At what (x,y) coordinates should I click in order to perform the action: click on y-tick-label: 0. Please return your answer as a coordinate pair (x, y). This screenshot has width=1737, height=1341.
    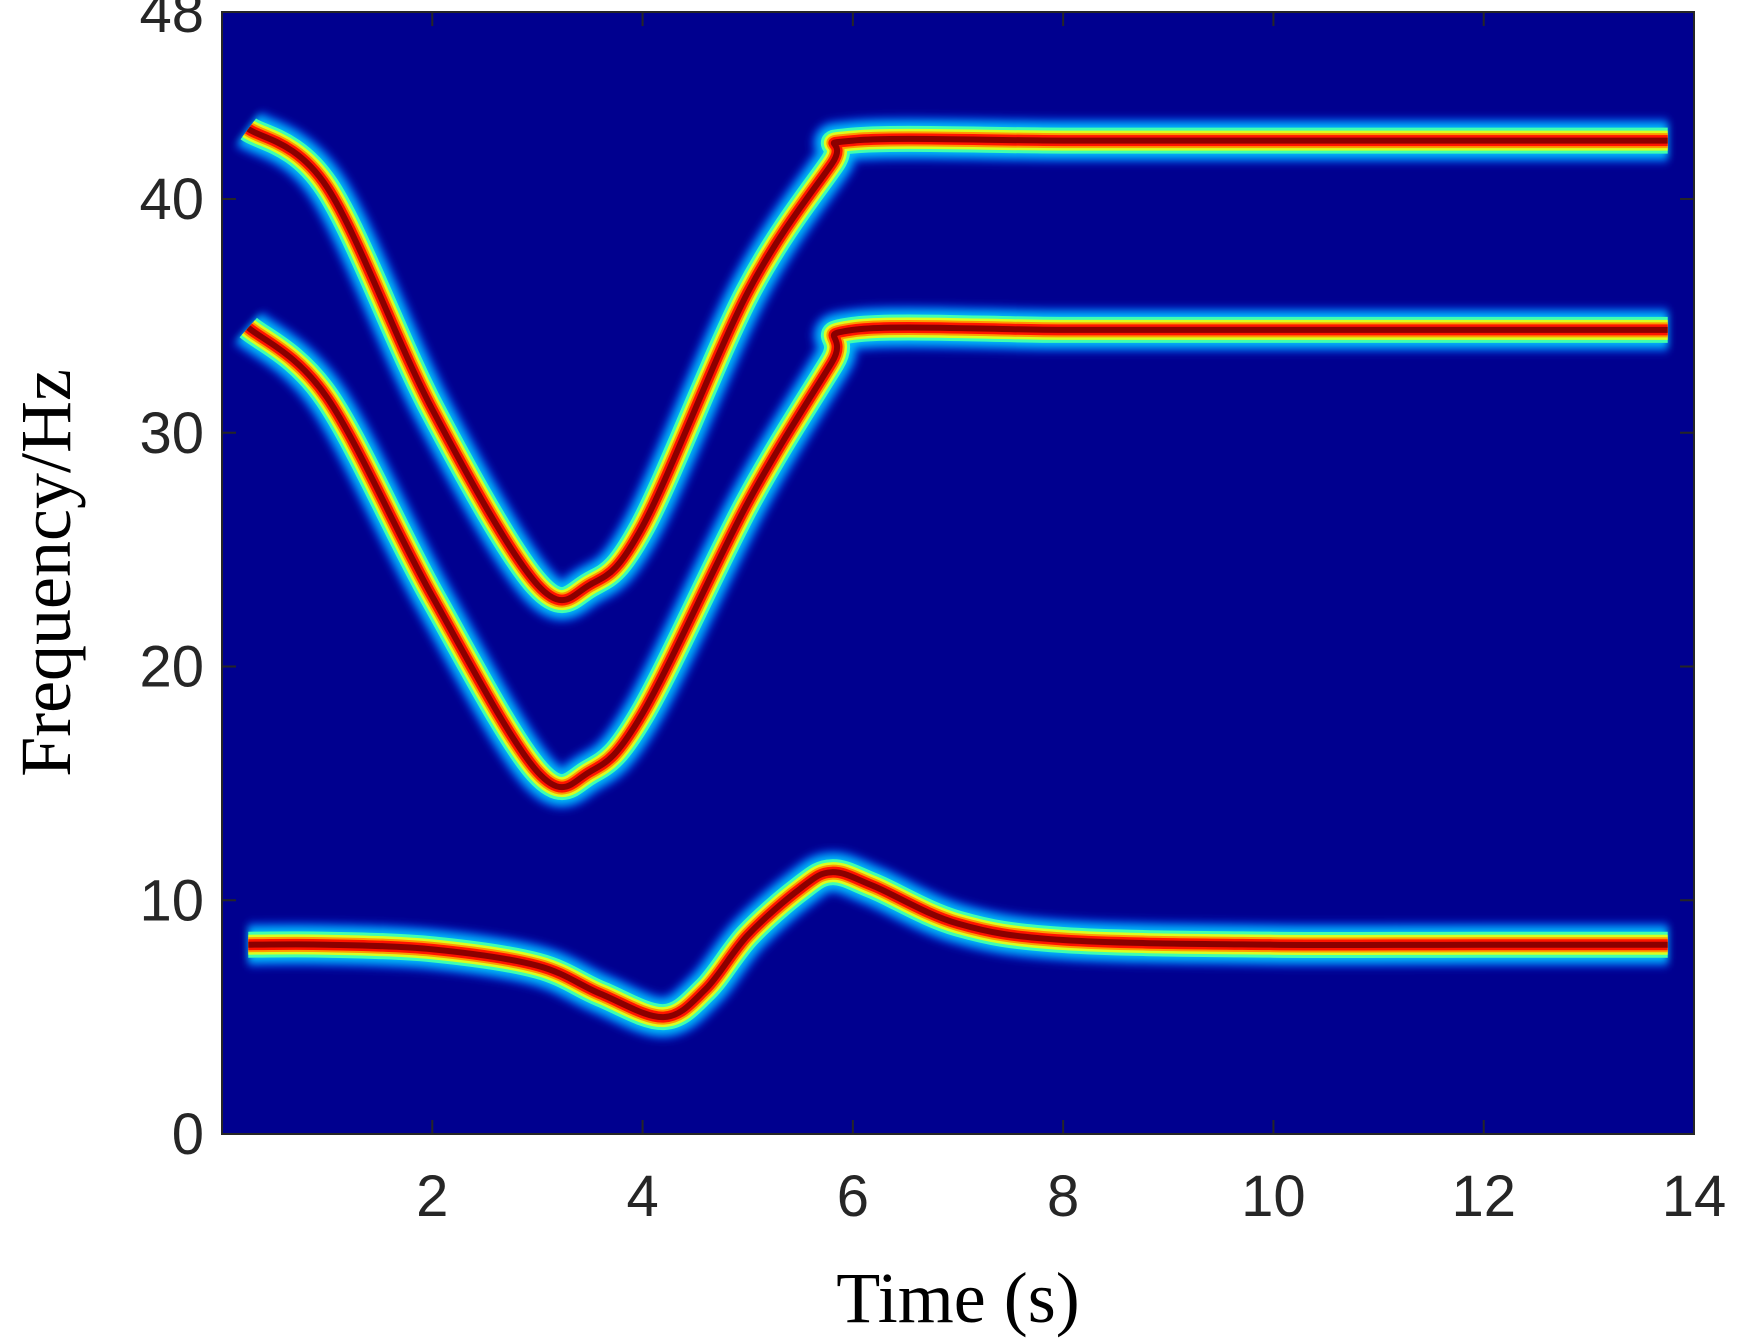
    Looking at the image, I should click on (188, 1134).